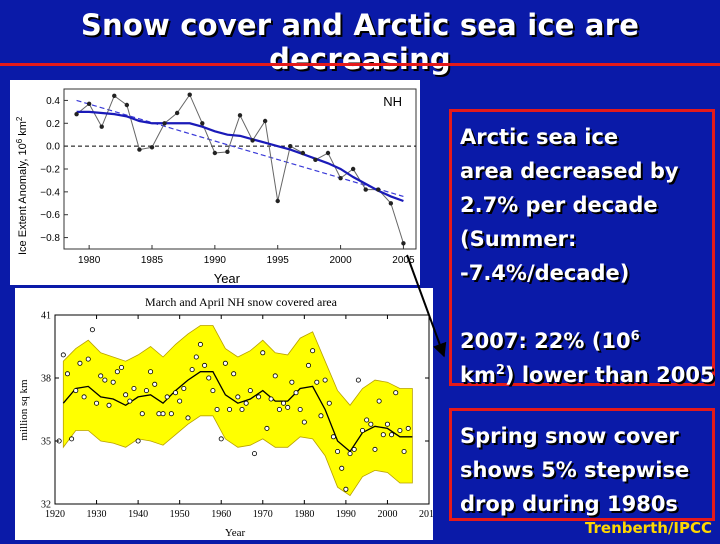  What do you see at coordinates (569, 171) in the screenshot?
I see `sea-ice-line-2: area decreased by` at bounding box center [569, 171].